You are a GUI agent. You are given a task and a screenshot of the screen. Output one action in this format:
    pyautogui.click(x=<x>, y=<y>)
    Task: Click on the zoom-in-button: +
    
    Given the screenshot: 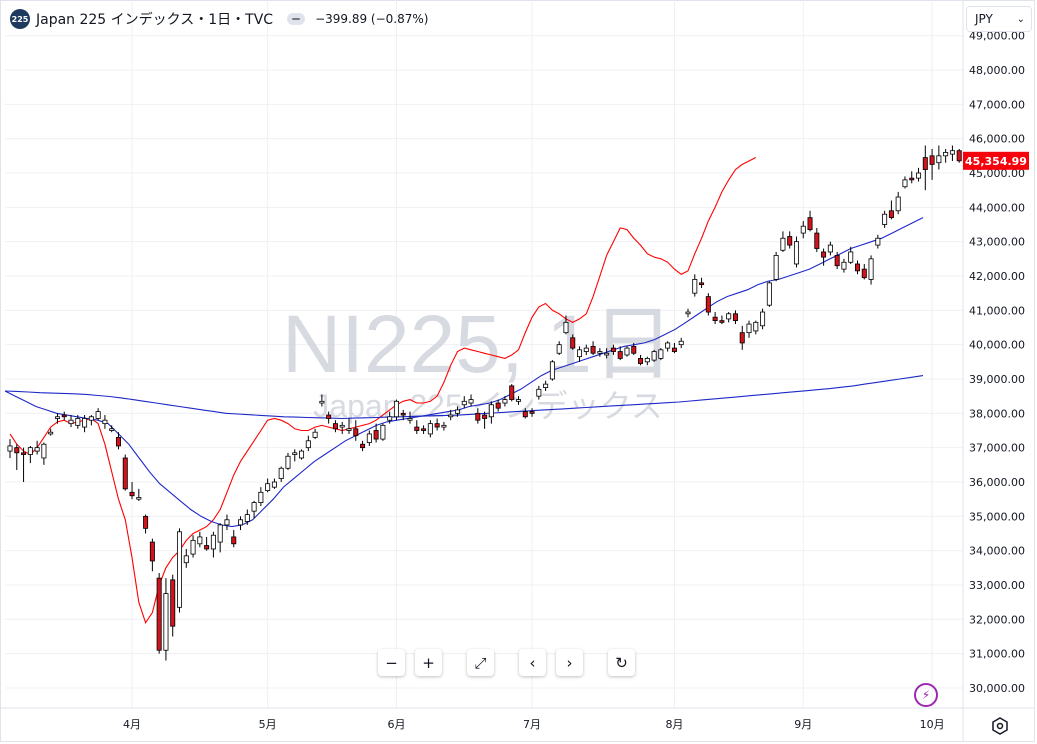 What is the action you would take?
    pyautogui.click(x=428, y=662)
    